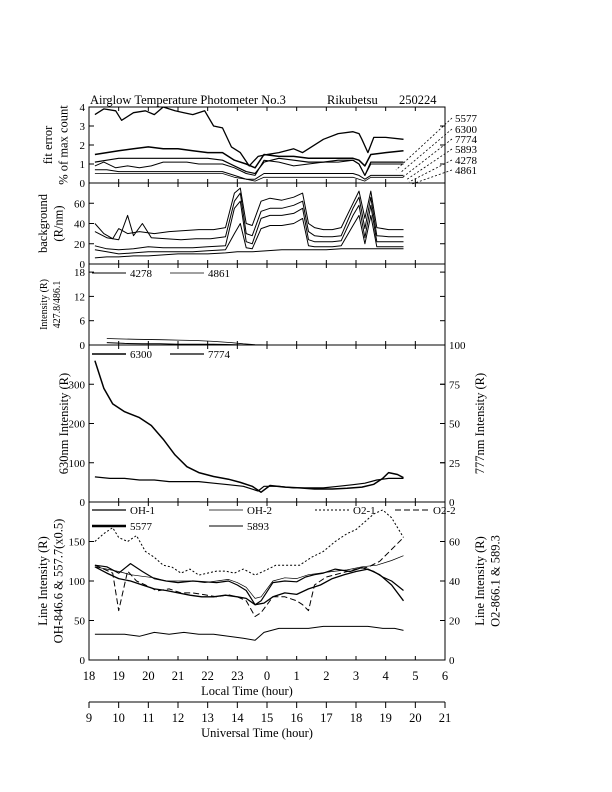 This screenshot has height=792, width=612. I want to click on ut-axis-label: Universal Time (hour), so click(257, 733).